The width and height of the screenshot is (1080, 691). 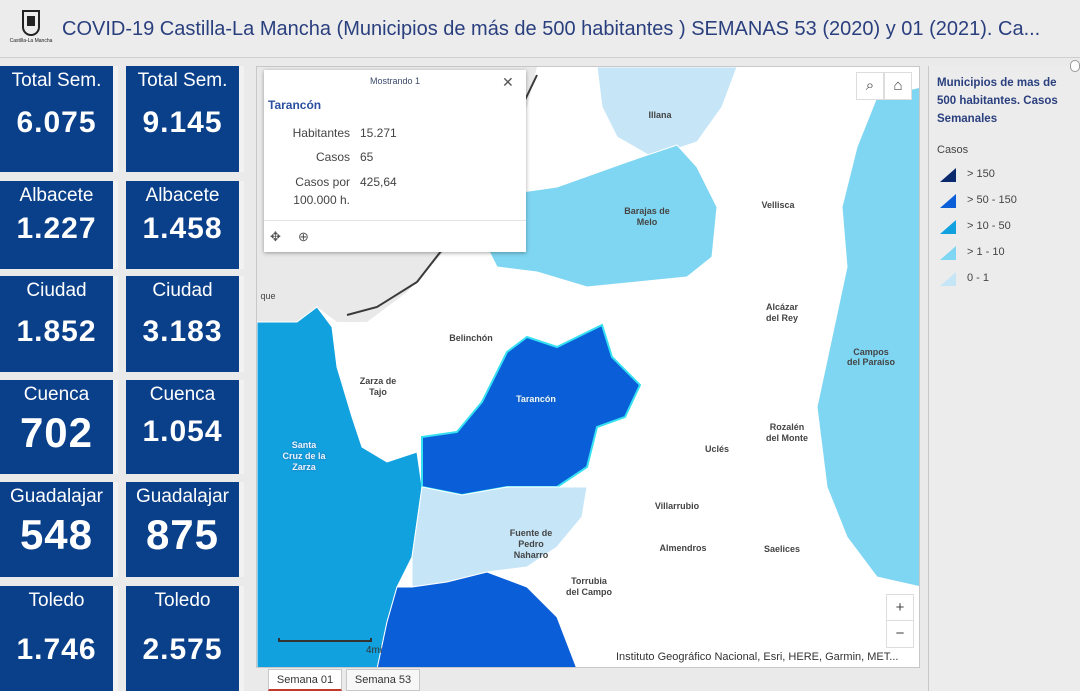 I want to click on place-saelices: Saelices, so click(x=782, y=549).